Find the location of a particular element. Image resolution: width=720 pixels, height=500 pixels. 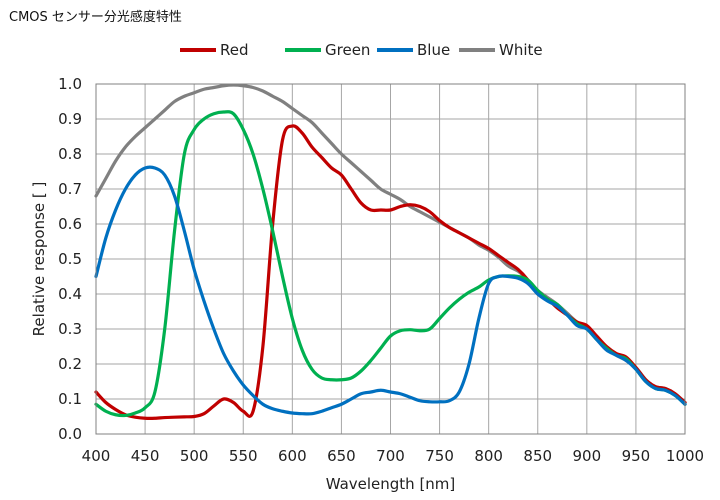

legend: Red Green Blue White is located at coordinates (361, 50).